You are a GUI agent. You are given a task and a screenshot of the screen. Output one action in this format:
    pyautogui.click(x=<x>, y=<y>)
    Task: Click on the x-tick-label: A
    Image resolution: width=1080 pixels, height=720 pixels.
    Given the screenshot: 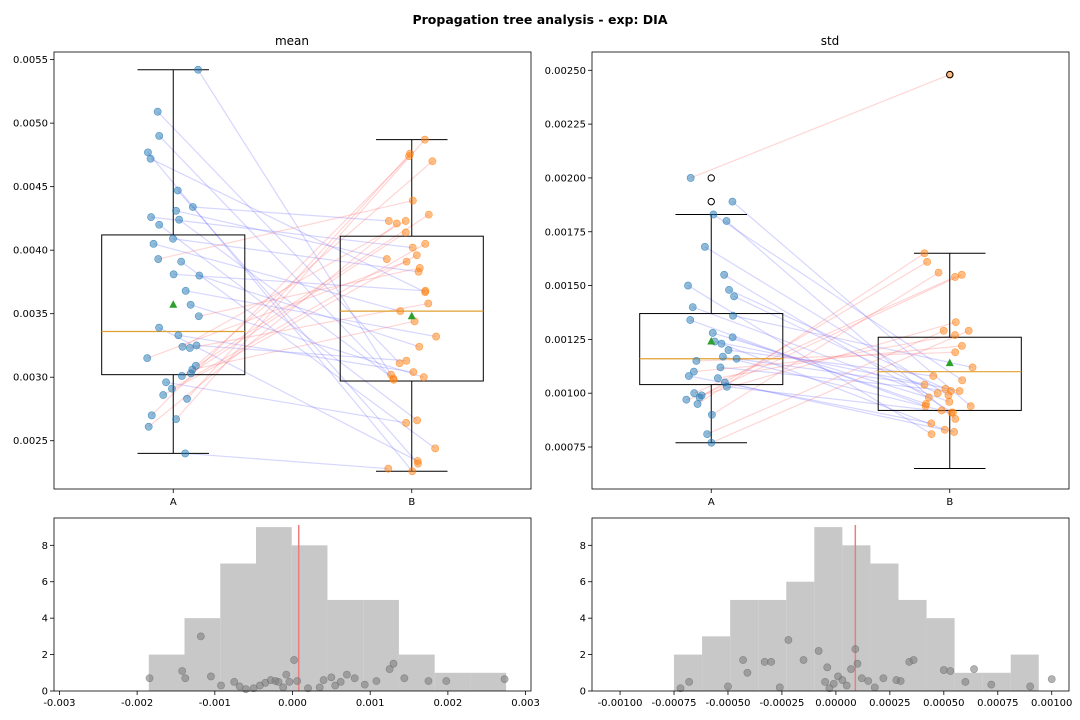 What is the action you would take?
    pyautogui.click(x=173, y=502)
    